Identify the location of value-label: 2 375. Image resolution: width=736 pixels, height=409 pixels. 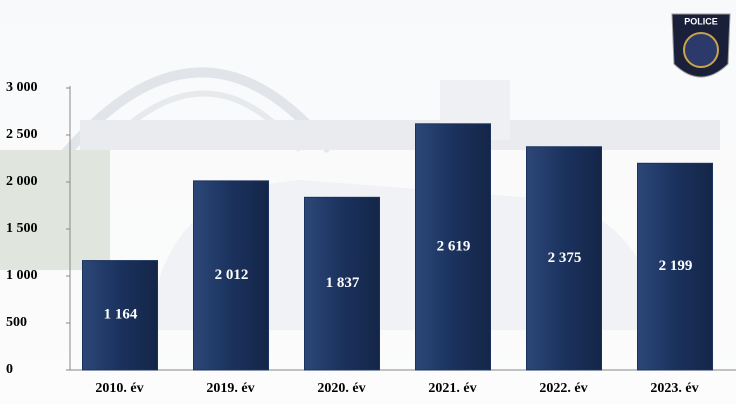
(565, 258).